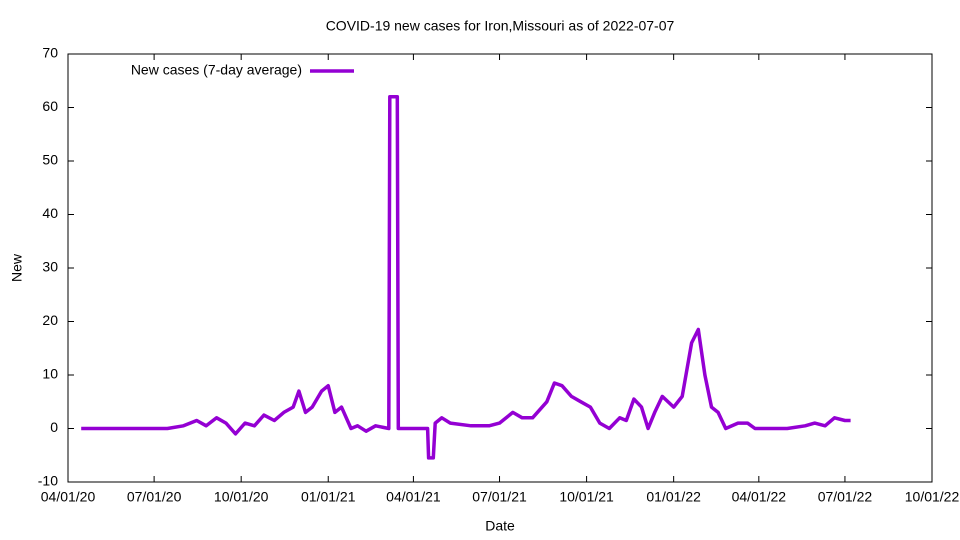 The height and width of the screenshot is (540, 960). Describe the element at coordinates (50, 320) in the screenshot. I see `y-tick-label: 20` at that location.